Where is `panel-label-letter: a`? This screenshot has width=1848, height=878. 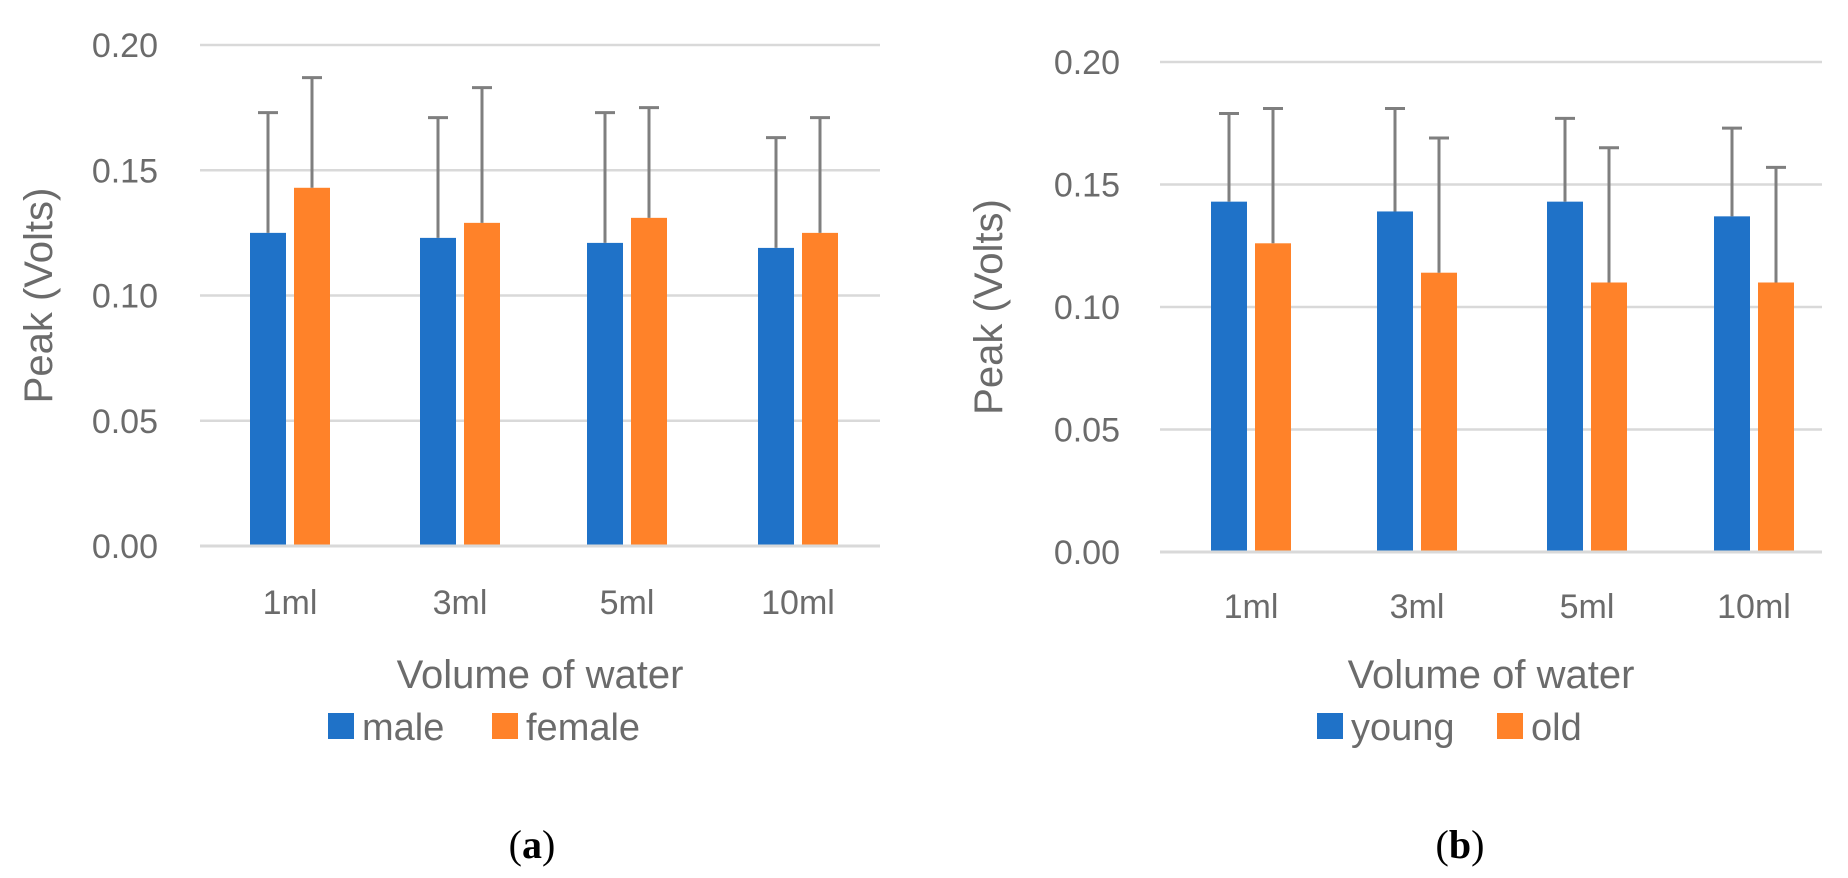 panel-label-letter: a is located at coordinates (532, 844).